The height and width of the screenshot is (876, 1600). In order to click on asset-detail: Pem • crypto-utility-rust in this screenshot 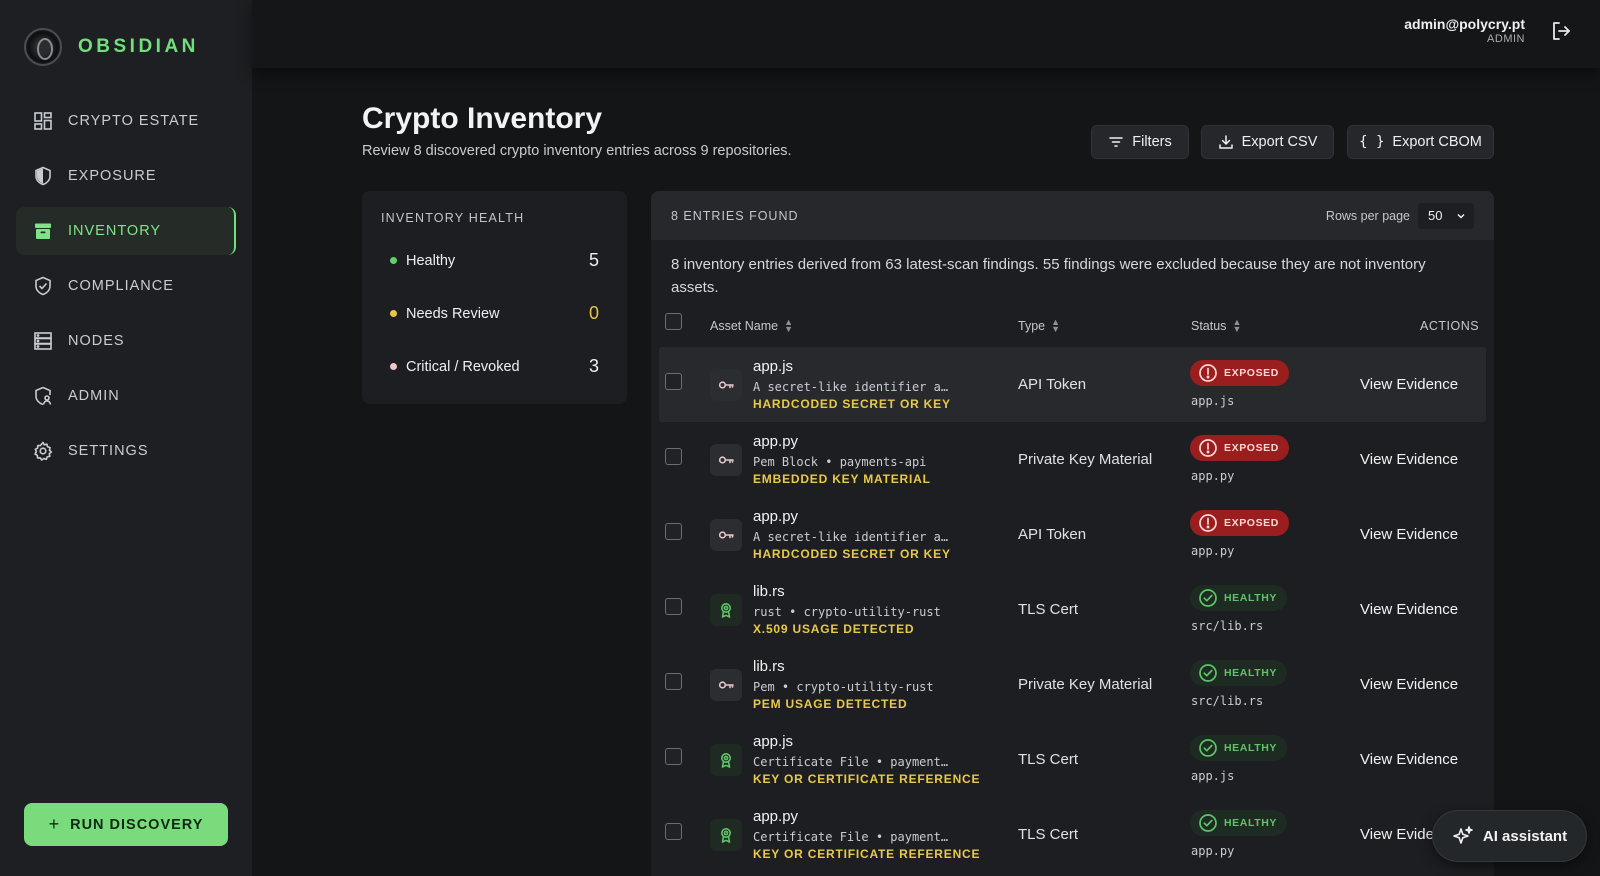, I will do `click(843, 687)`.